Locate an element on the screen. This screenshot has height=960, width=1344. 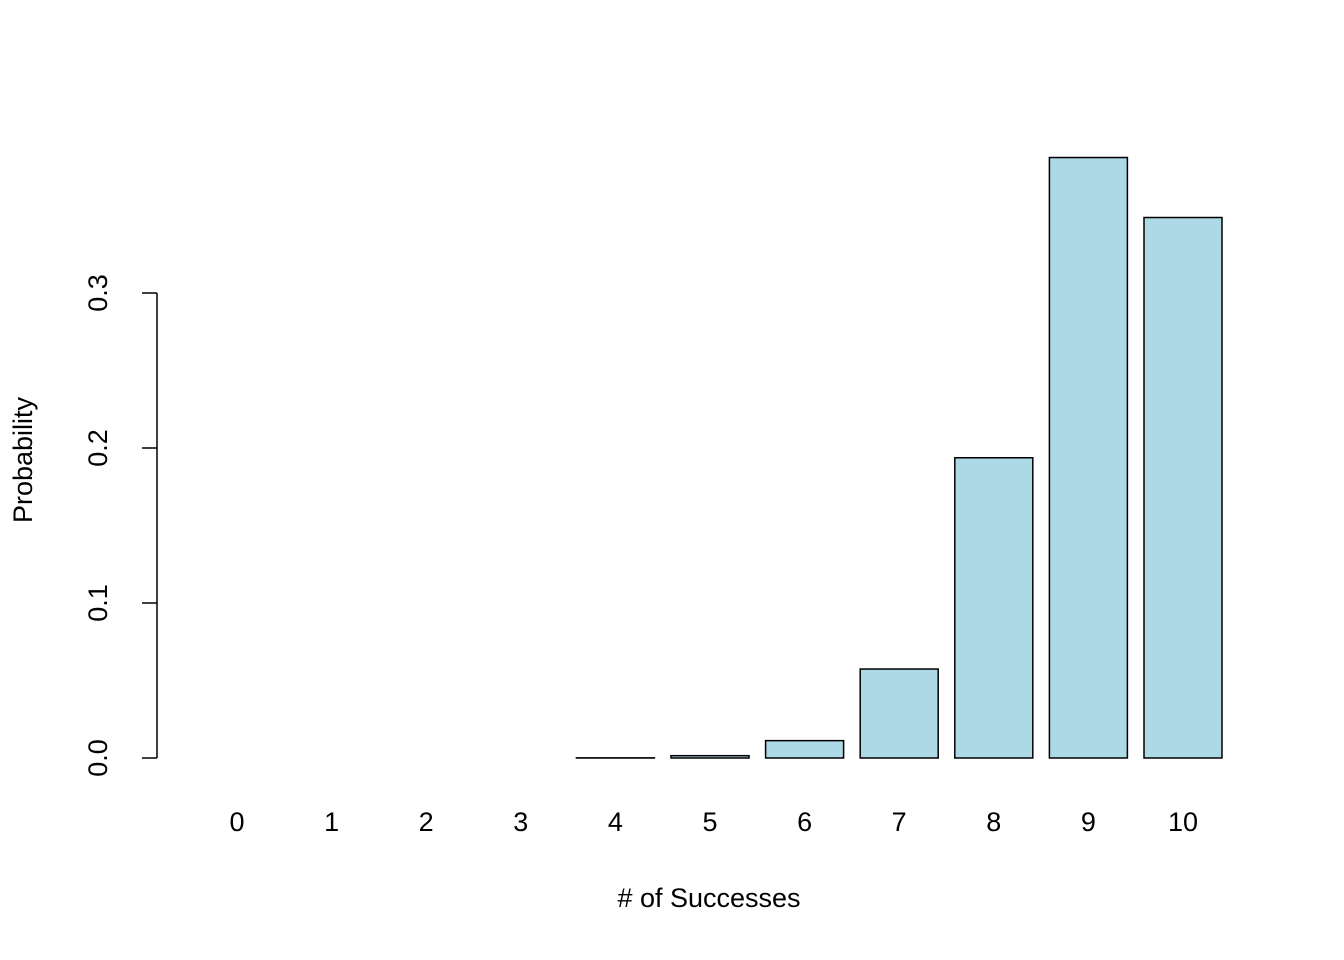
y-tick-label: 0.1 is located at coordinates (98, 603).